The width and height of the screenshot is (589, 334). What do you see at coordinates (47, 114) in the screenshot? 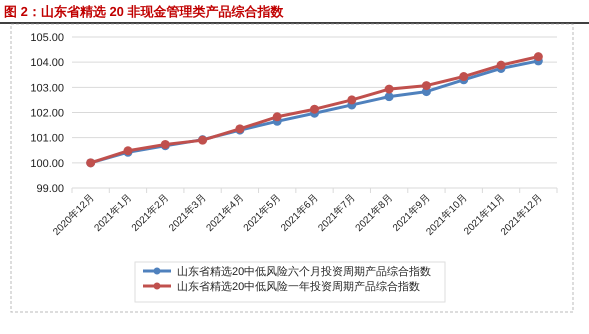
I see `y-tick-label: 102.00` at bounding box center [47, 114].